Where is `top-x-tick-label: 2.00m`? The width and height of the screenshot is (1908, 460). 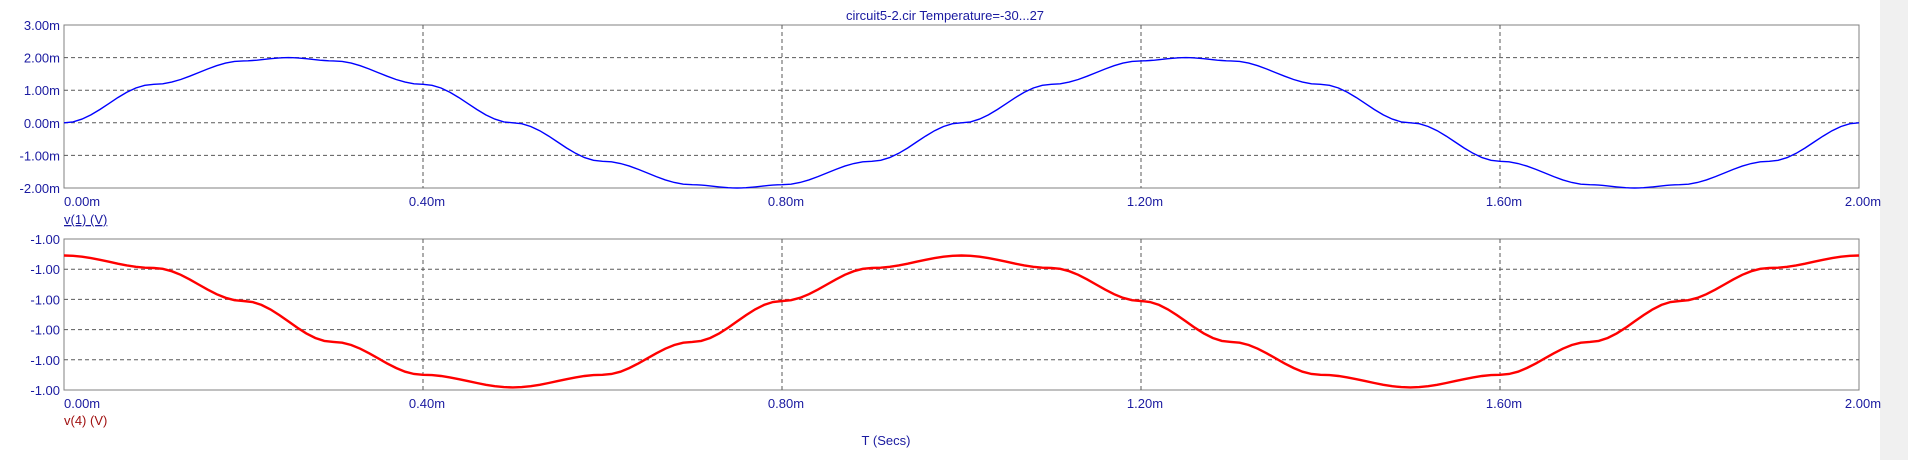 top-x-tick-label: 2.00m is located at coordinates (1863, 201).